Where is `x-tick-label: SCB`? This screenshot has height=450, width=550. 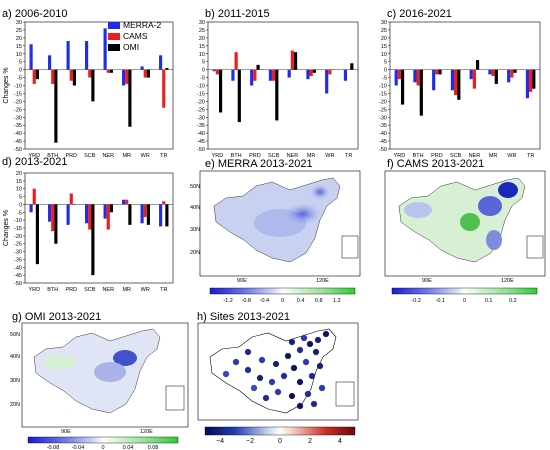
x-tick-label: SCB is located at coordinates (90, 156).